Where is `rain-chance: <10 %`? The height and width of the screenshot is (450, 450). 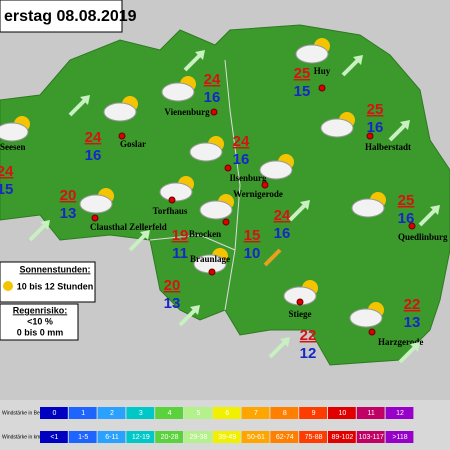
rain-chance: <10 % is located at coordinates (40, 321).